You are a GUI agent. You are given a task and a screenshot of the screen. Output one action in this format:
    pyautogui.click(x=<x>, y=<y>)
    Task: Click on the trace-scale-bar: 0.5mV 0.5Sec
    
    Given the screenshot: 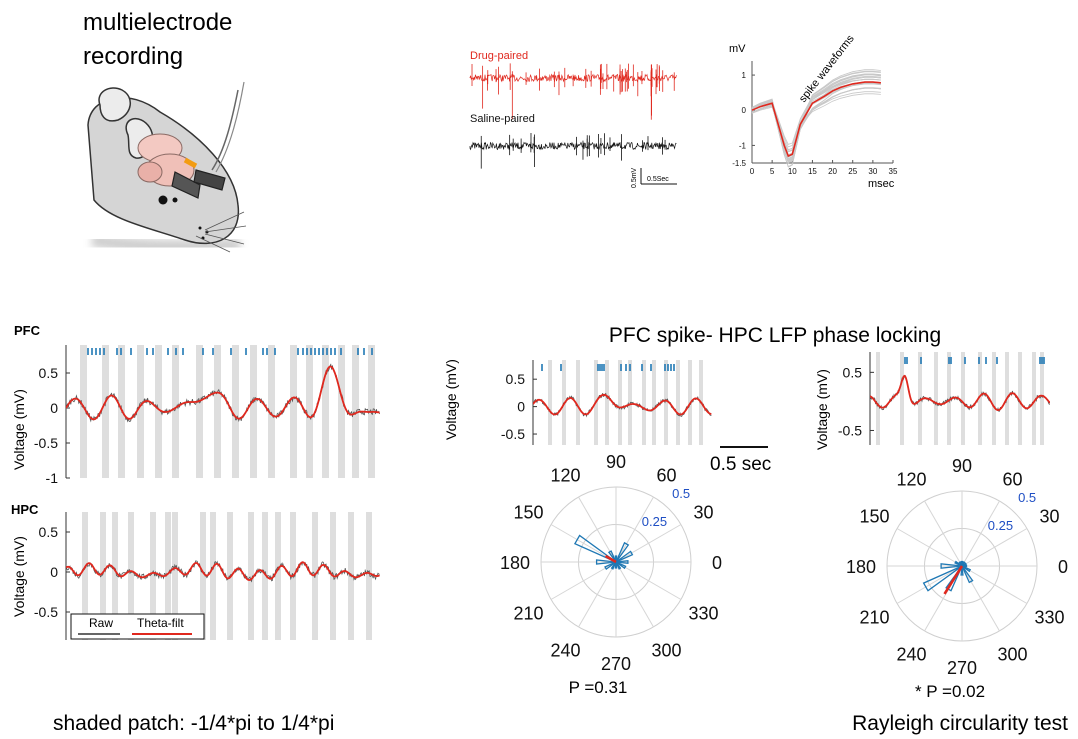 What is the action you would take?
    pyautogui.click(x=654, y=177)
    